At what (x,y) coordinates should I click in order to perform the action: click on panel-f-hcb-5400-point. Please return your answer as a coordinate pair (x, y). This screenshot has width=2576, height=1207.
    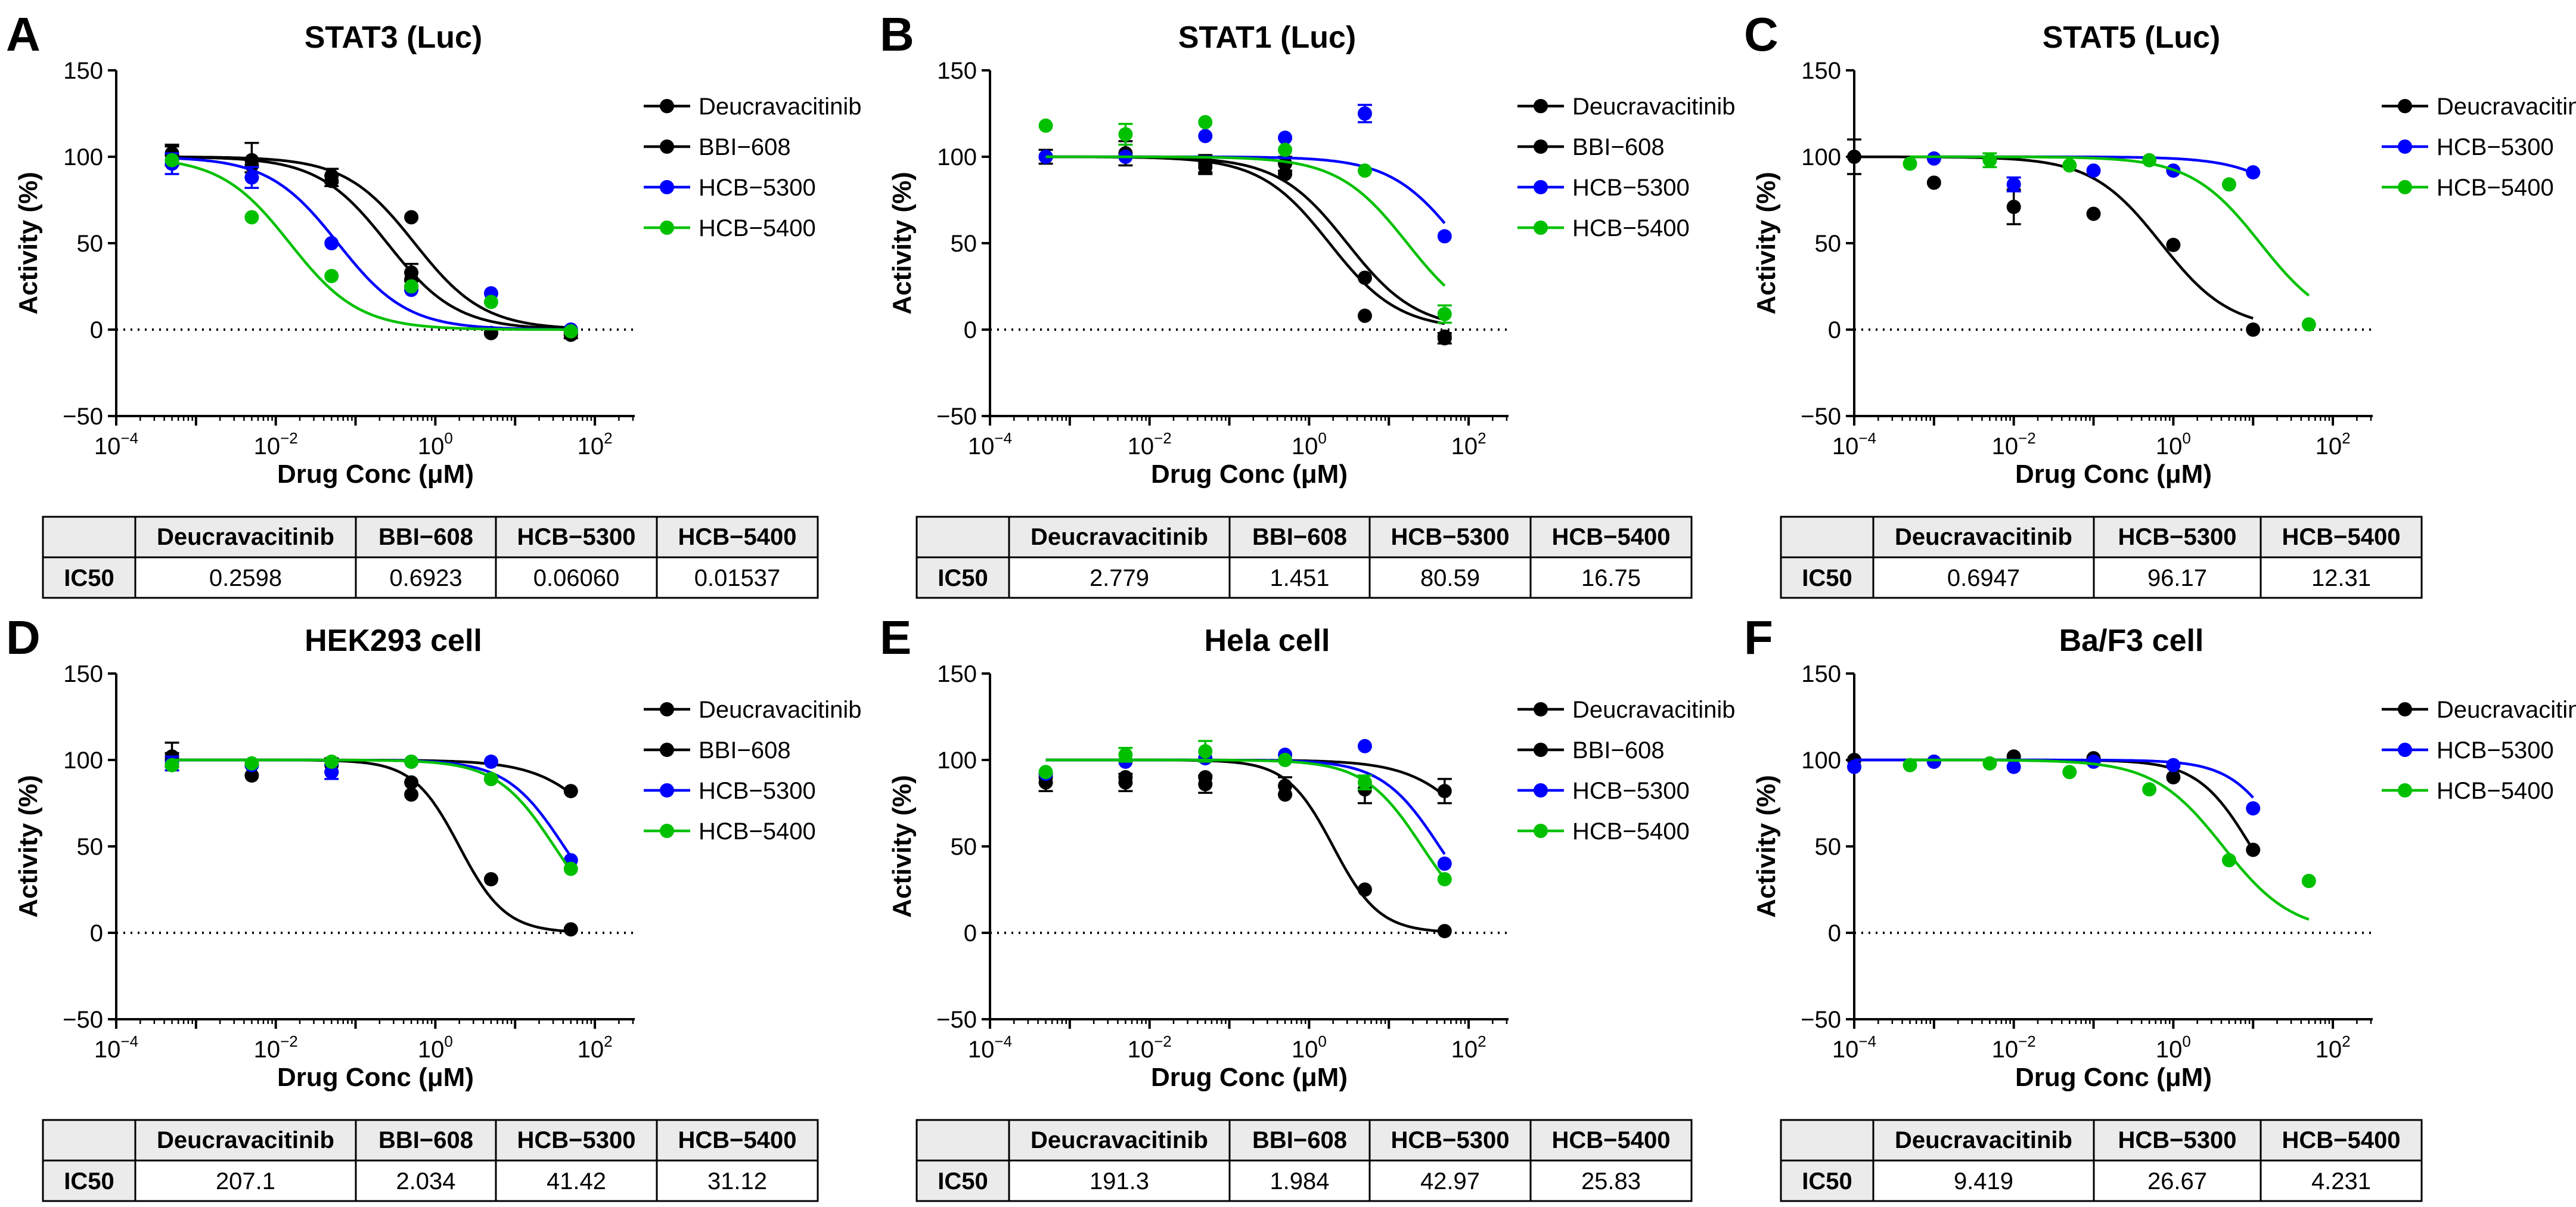
    Looking at the image, I should click on (2309, 881).